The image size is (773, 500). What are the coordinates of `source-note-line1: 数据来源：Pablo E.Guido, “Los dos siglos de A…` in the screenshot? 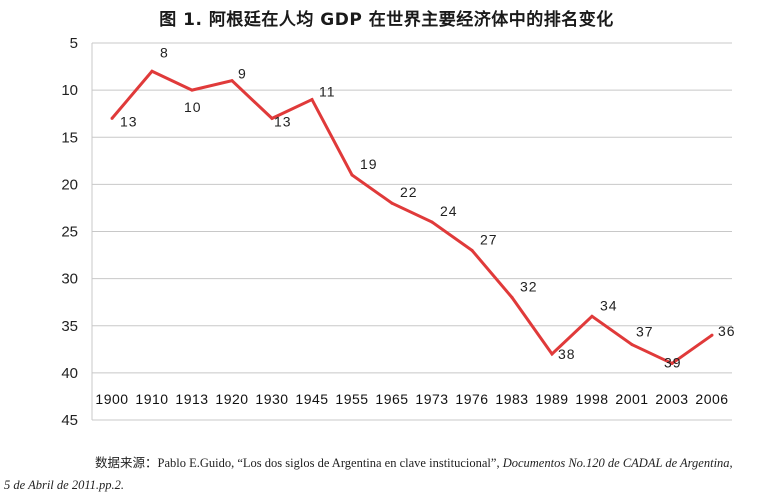 It's located at (414, 461).